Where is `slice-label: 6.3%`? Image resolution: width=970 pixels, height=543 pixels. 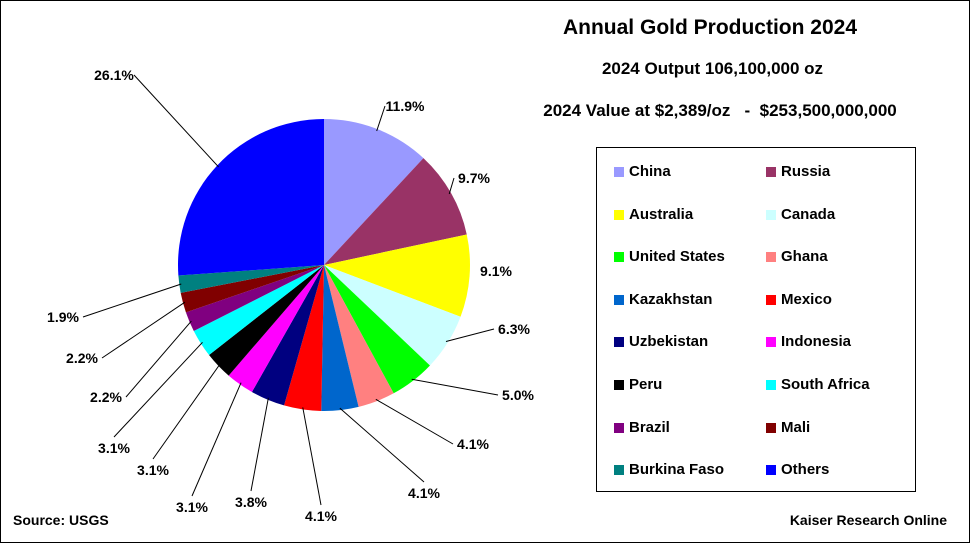 slice-label: 6.3% is located at coordinates (514, 329).